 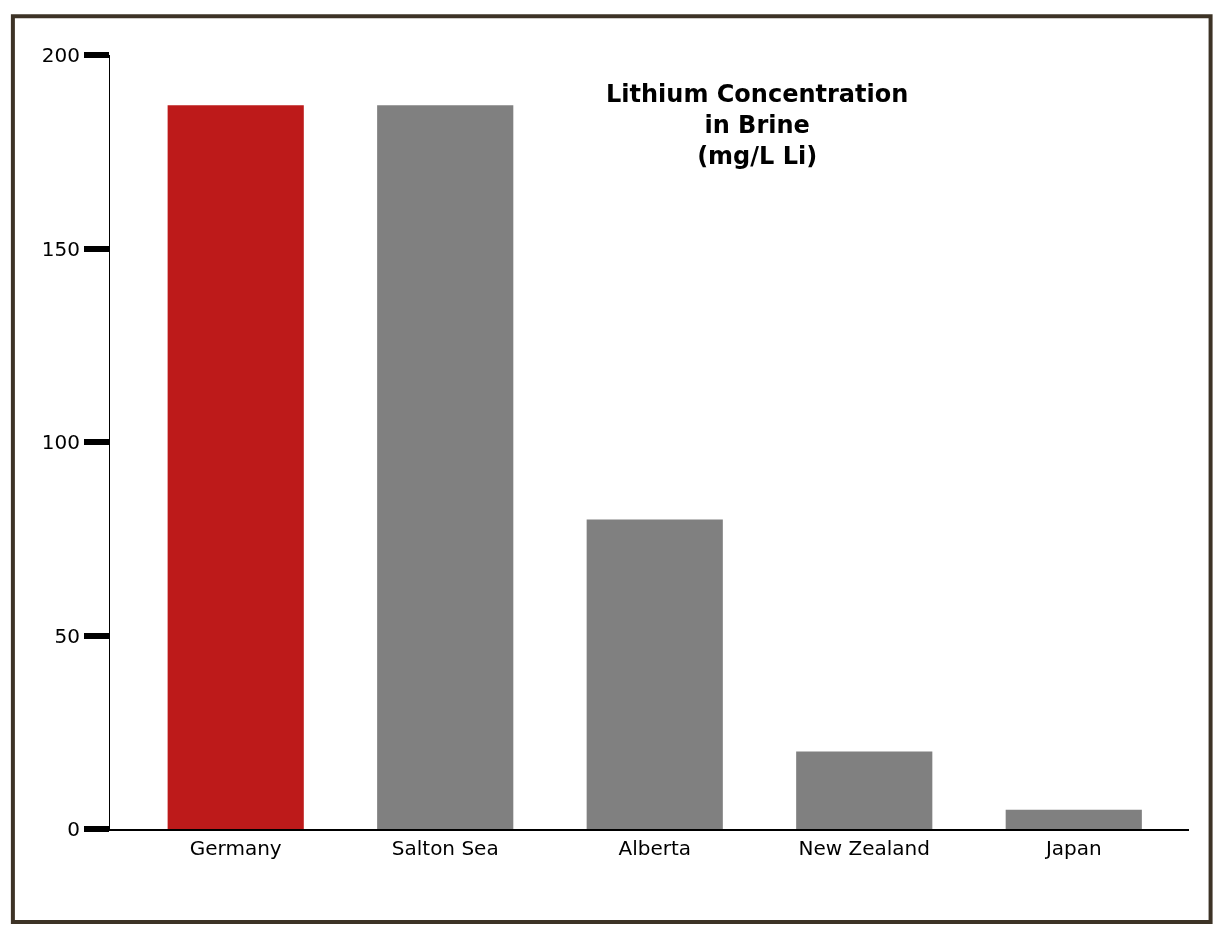 I want to click on x-tick-label: Salton Sea, so click(x=445, y=848).